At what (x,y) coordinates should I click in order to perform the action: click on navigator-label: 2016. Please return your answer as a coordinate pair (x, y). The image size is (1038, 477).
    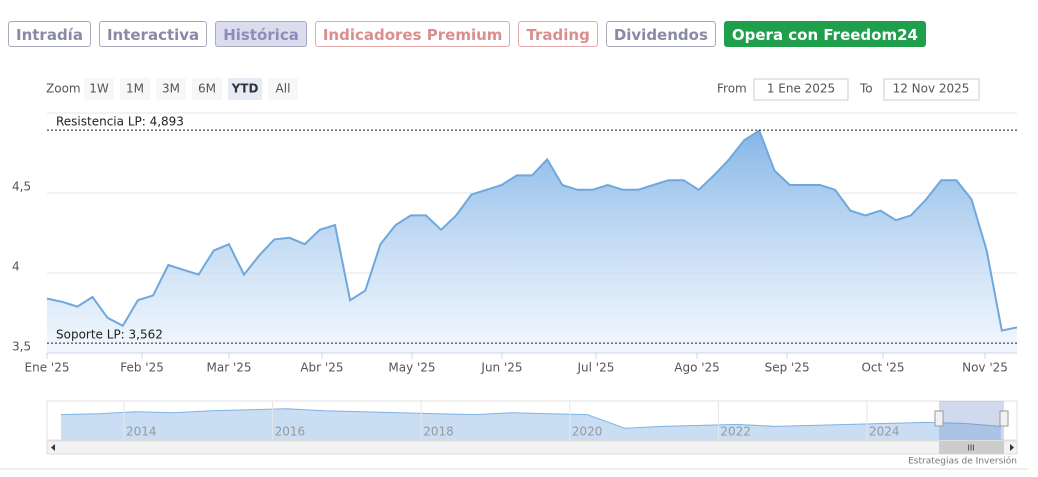
    Looking at the image, I should click on (290, 432).